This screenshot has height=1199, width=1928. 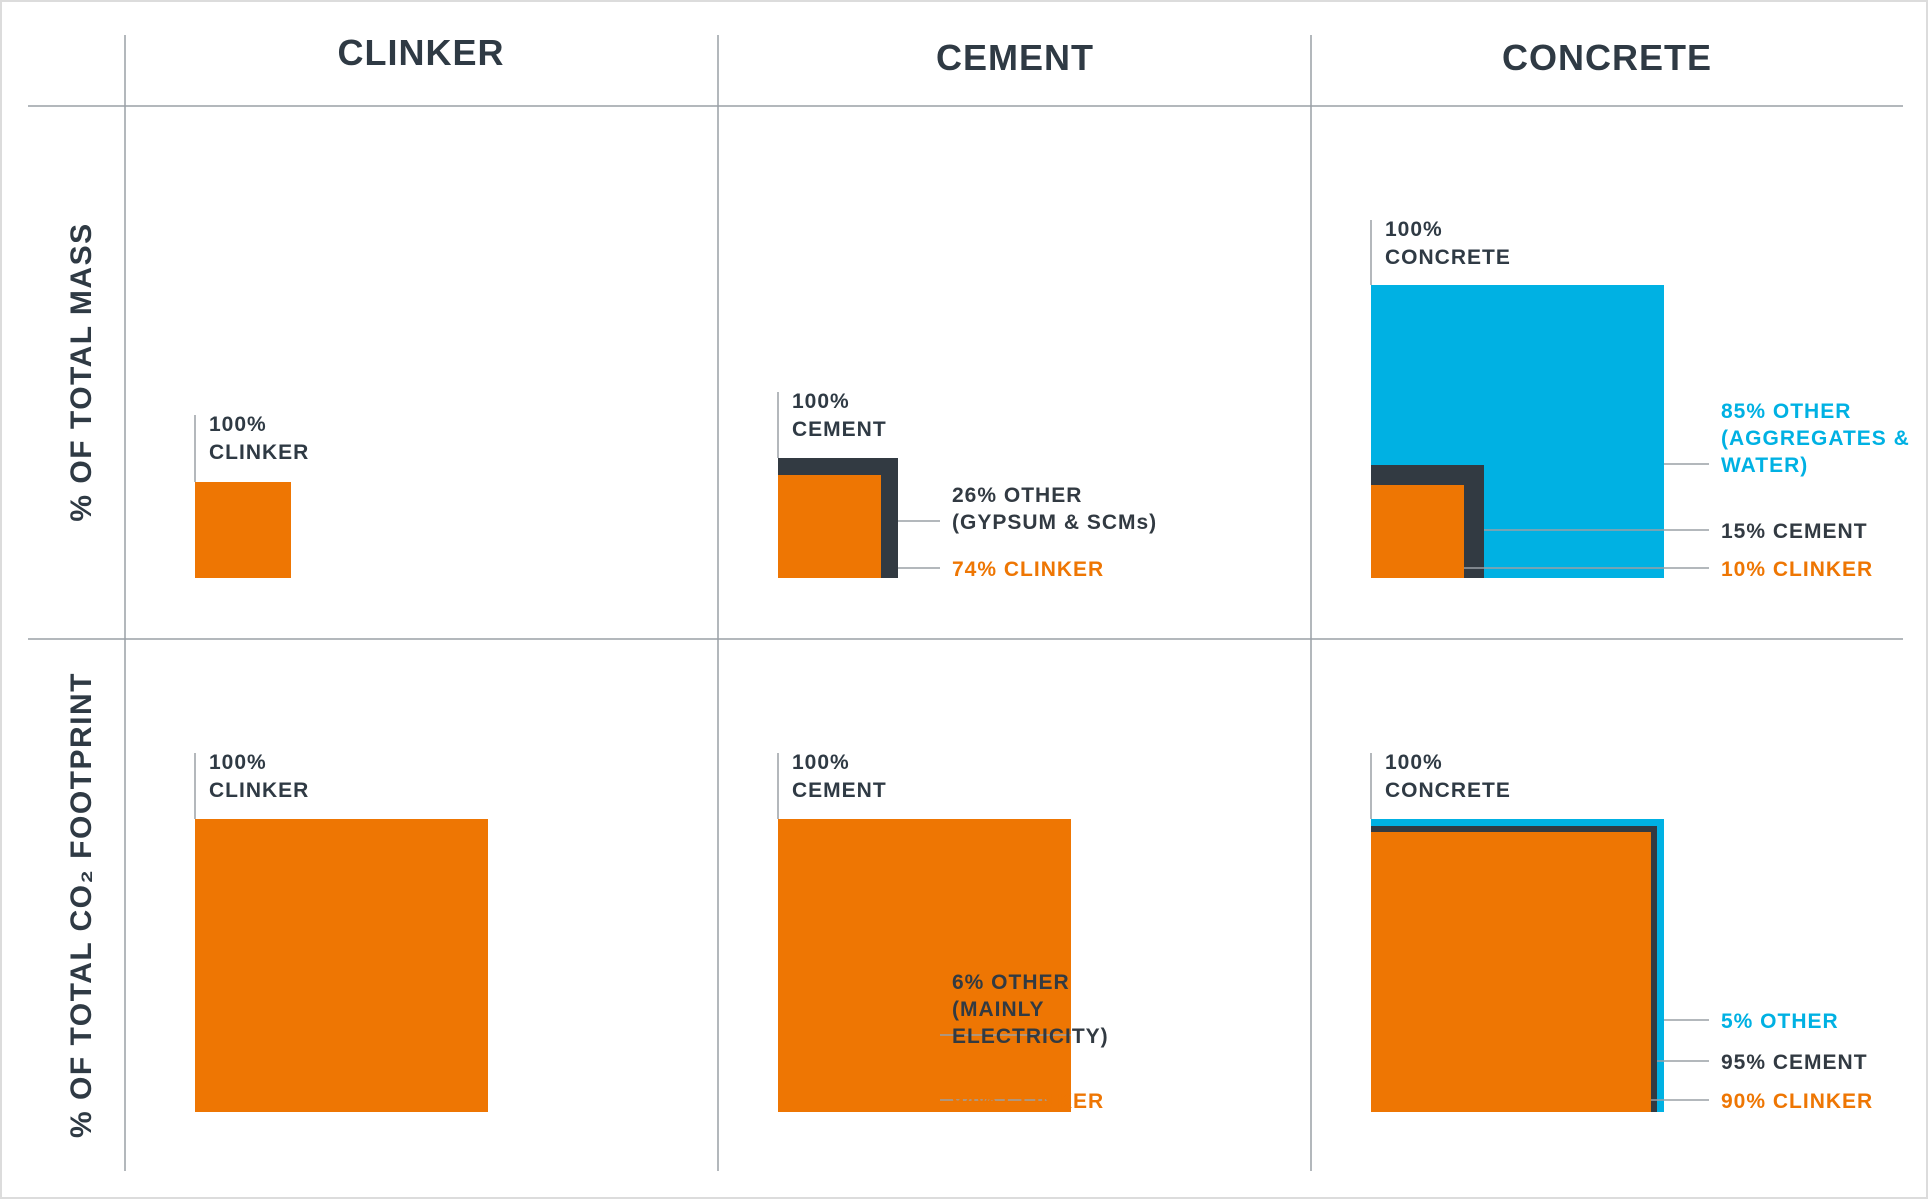 What do you see at coordinates (1797, 1101) in the screenshot?
I see `segment-label: 90% CLINKER` at bounding box center [1797, 1101].